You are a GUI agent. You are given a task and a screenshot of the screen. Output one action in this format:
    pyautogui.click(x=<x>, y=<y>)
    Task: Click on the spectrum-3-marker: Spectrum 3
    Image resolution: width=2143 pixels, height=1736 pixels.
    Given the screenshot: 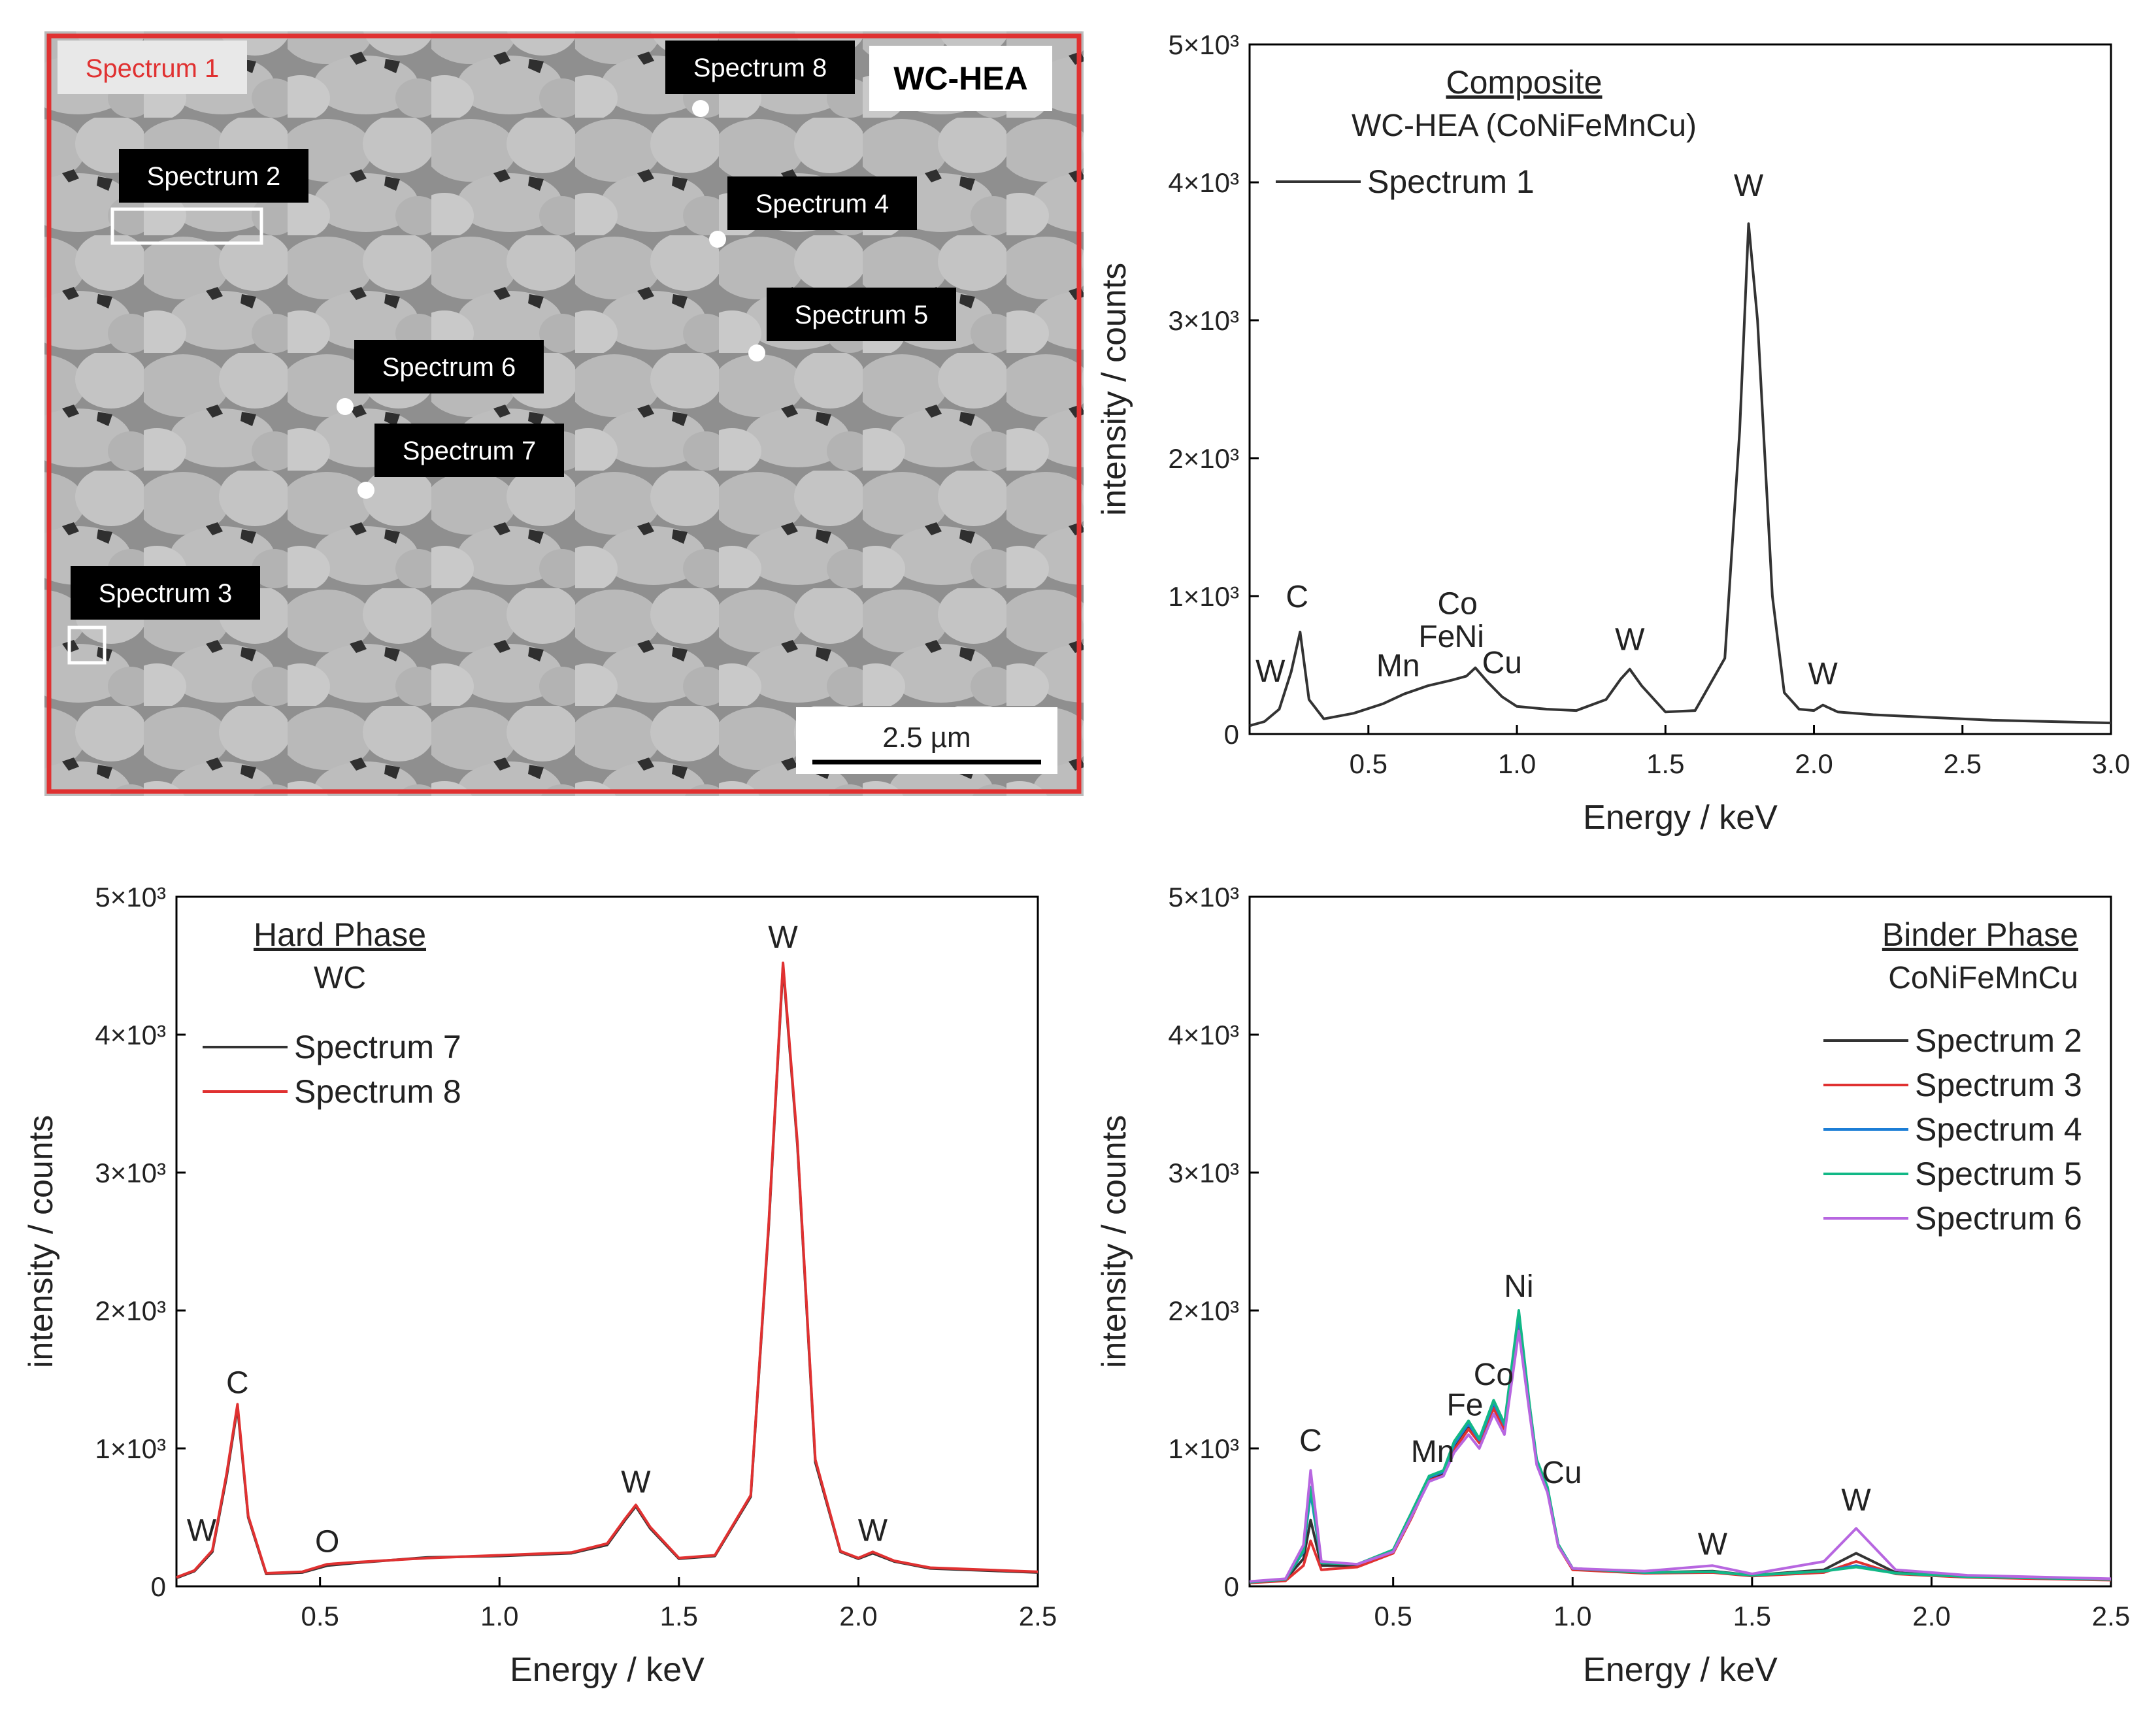 What is the action you would take?
    pyautogui.click(x=163, y=615)
    